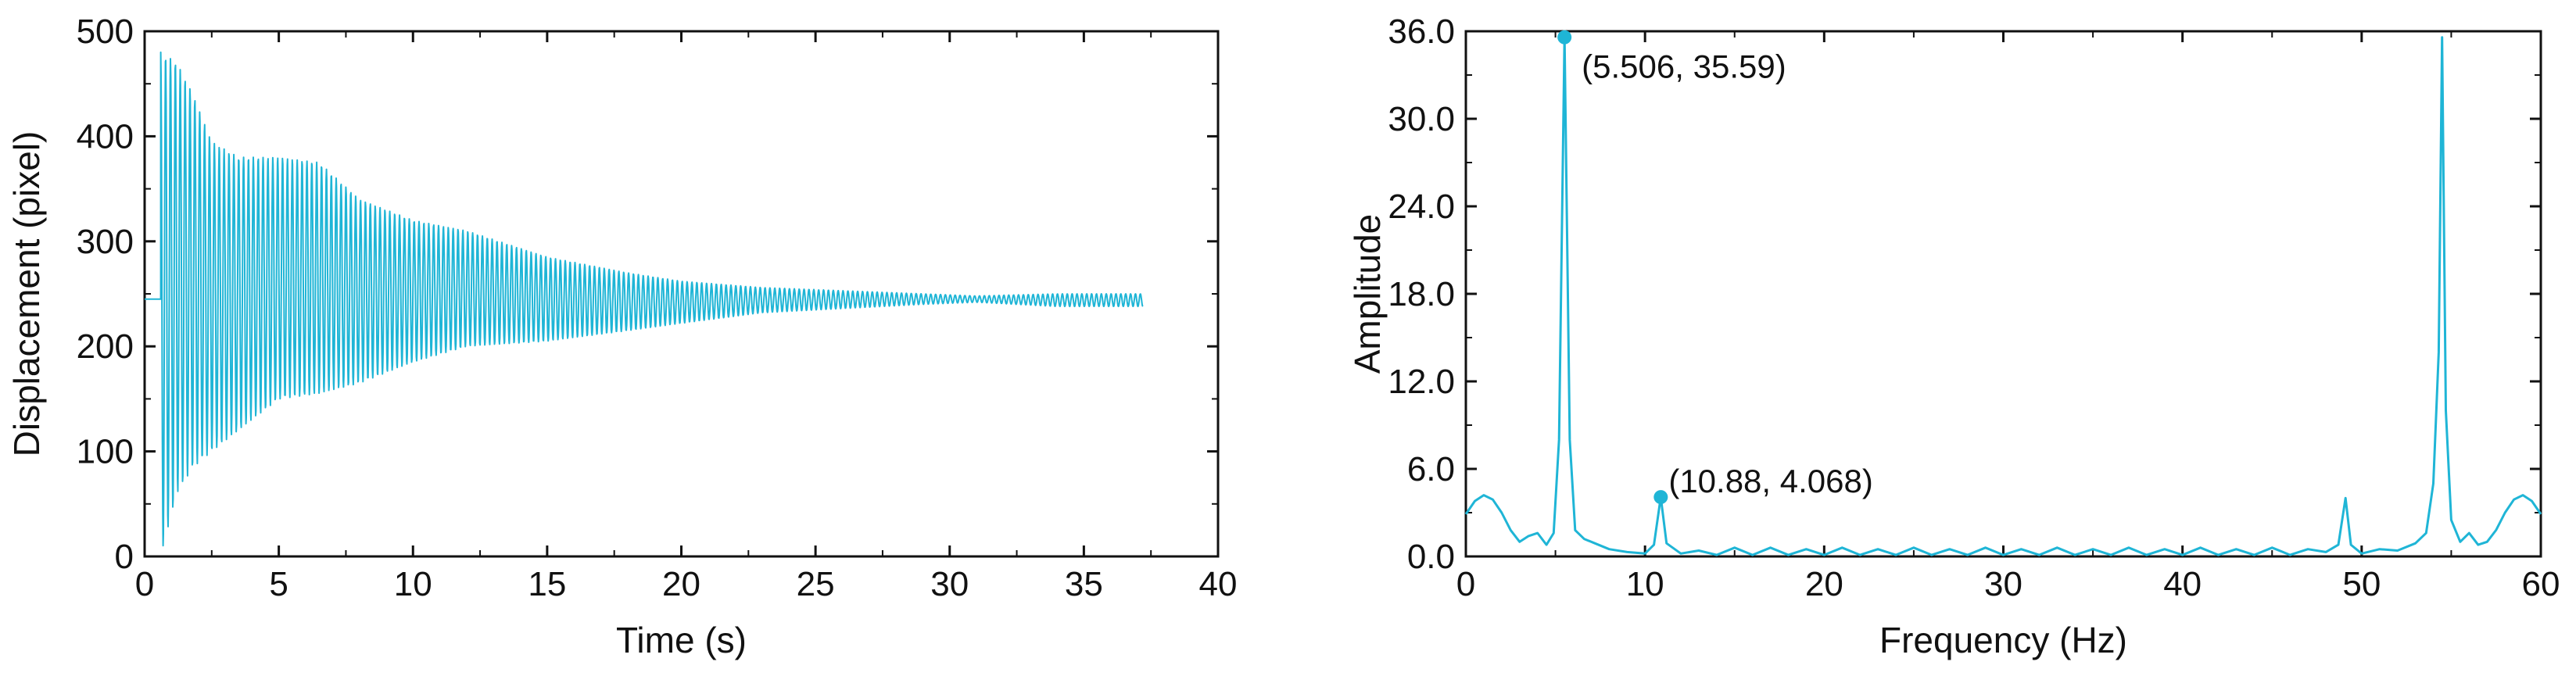  I want to click on y-tick-label: 500, so click(106, 32).